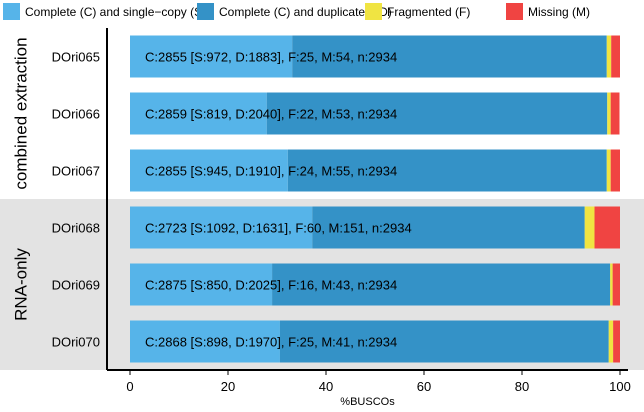 The height and width of the screenshot is (412, 644). I want to click on category-label: DOri070, so click(76, 342).